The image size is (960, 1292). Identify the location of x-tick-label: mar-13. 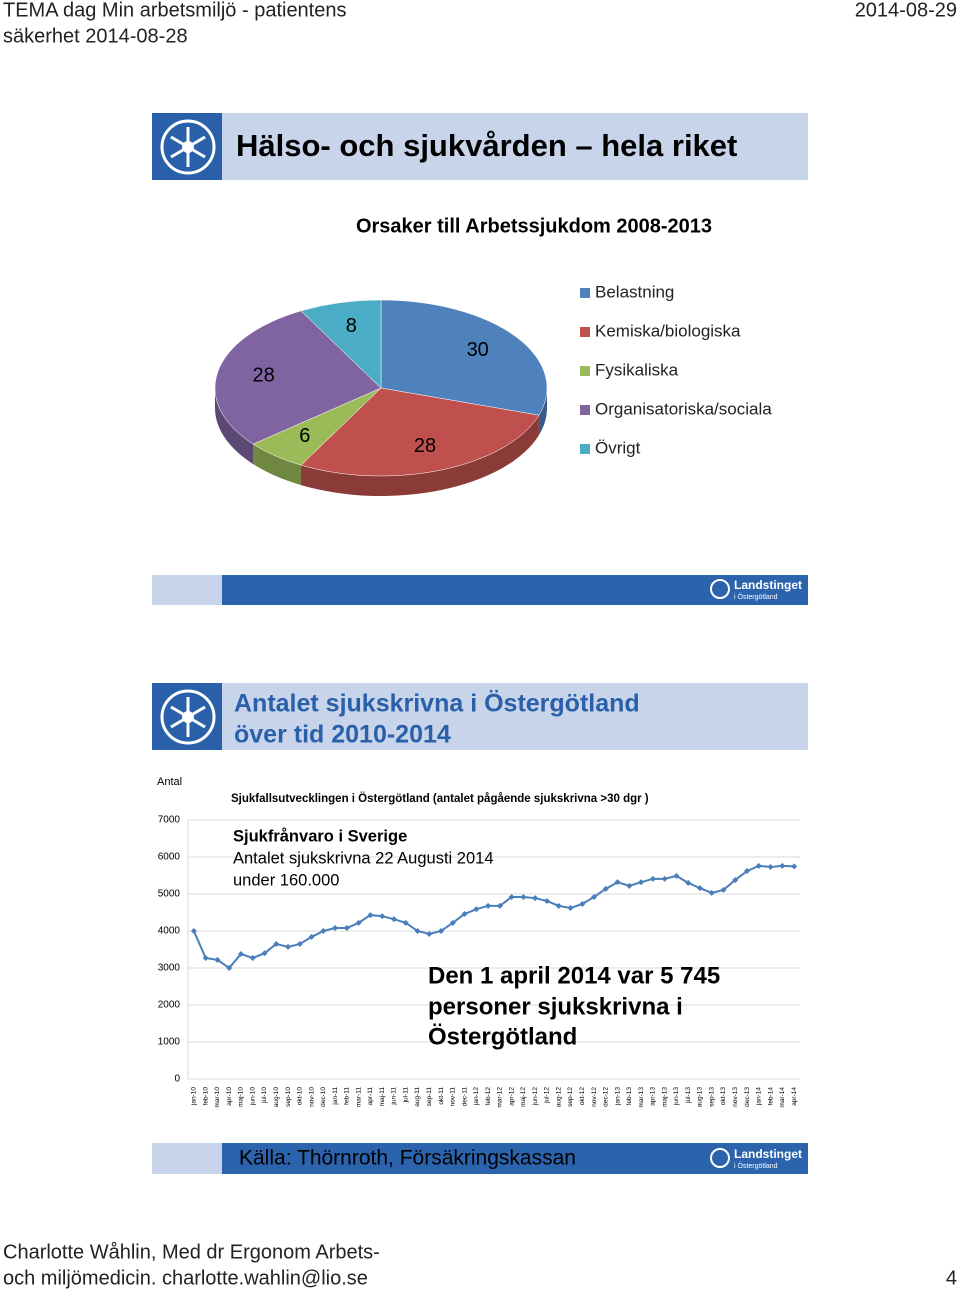
(641, 1097).